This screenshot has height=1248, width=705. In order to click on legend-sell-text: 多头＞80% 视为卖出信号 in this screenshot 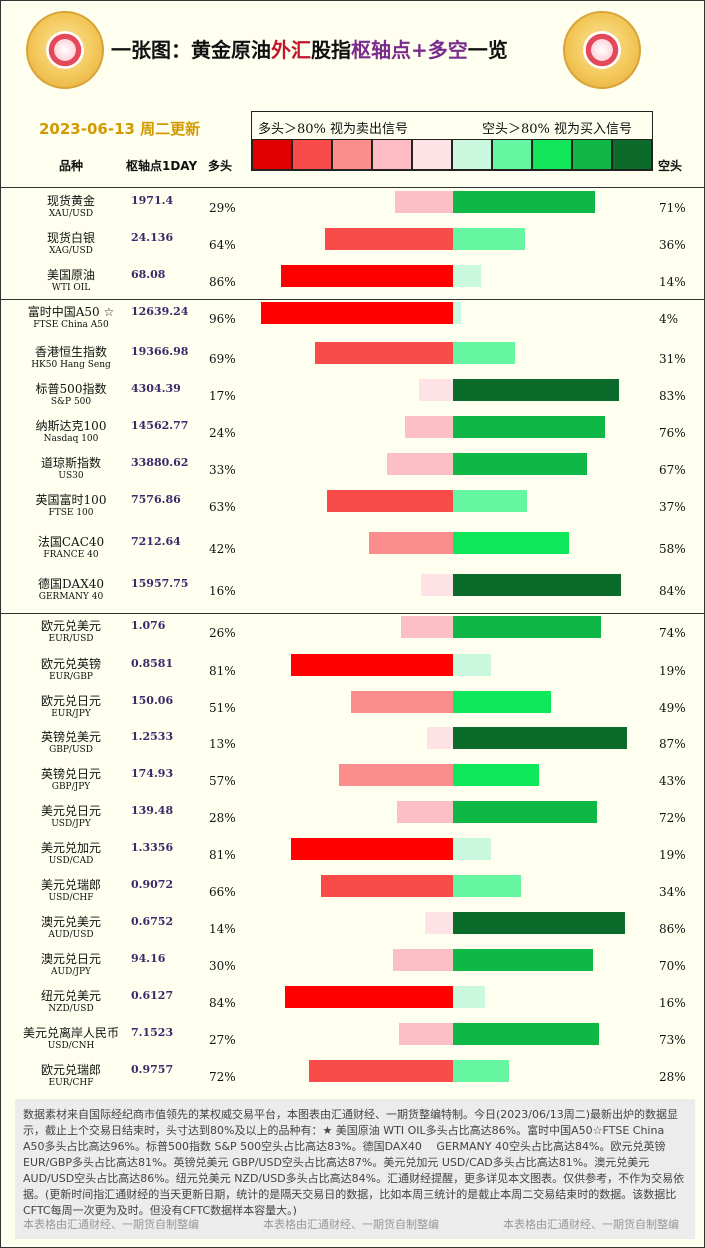, I will do `click(333, 129)`.